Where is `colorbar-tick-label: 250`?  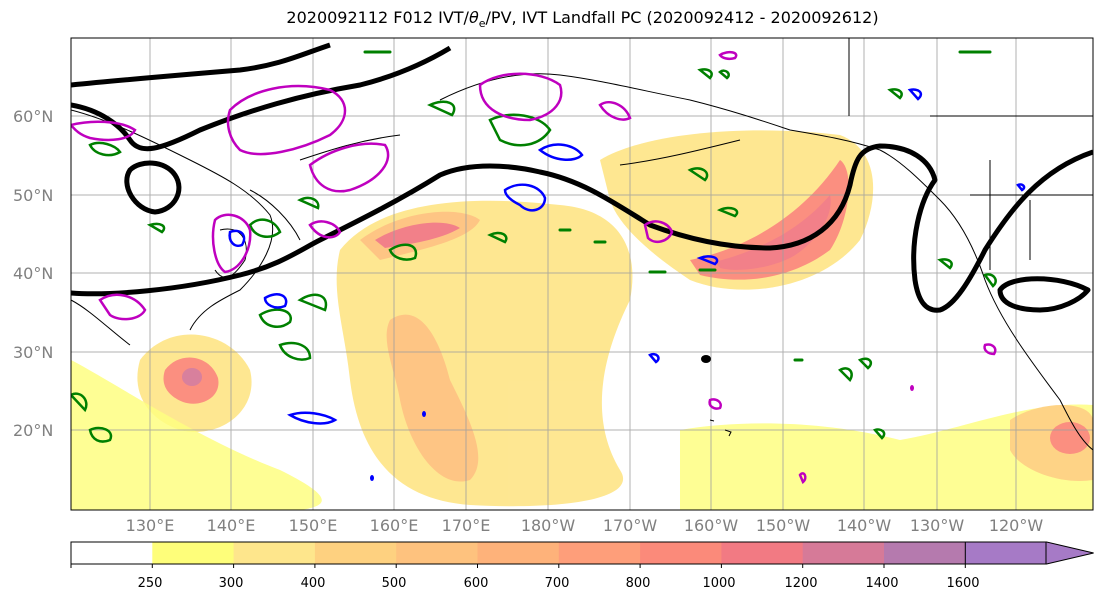 colorbar-tick-label: 250 is located at coordinates (150, 583).